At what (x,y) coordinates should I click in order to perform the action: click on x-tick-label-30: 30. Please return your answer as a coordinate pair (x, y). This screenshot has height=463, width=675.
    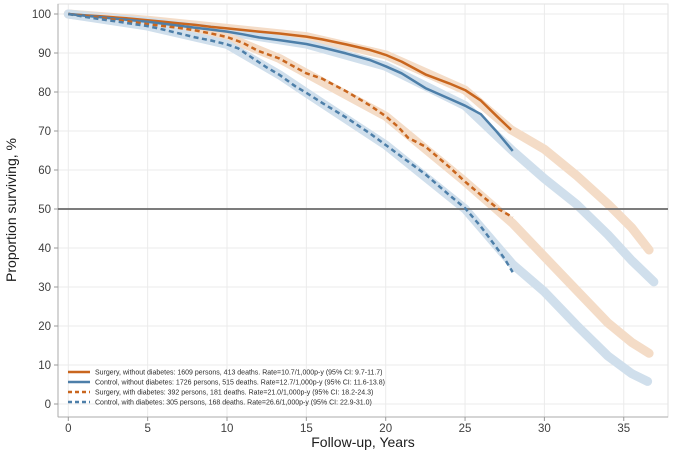
    Looking at the image, I should click on (544, 429).